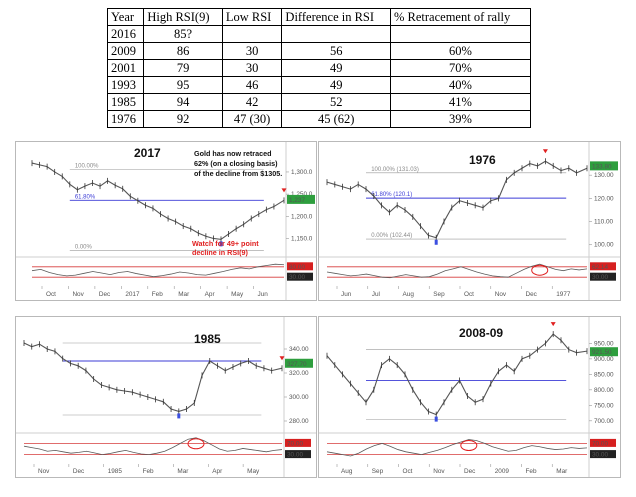 The image size is (636, 497). What do you see at coordinates (600, 443) in the screenshot?
I see `rsi-level-label: 70.00` at bounding box center [600, 443].